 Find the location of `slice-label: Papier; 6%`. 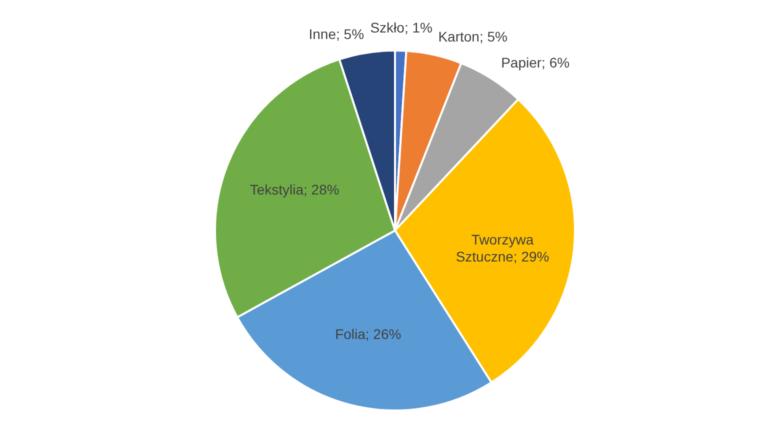

slice-label: Papier; 6% is located at coordinates (535, 62).